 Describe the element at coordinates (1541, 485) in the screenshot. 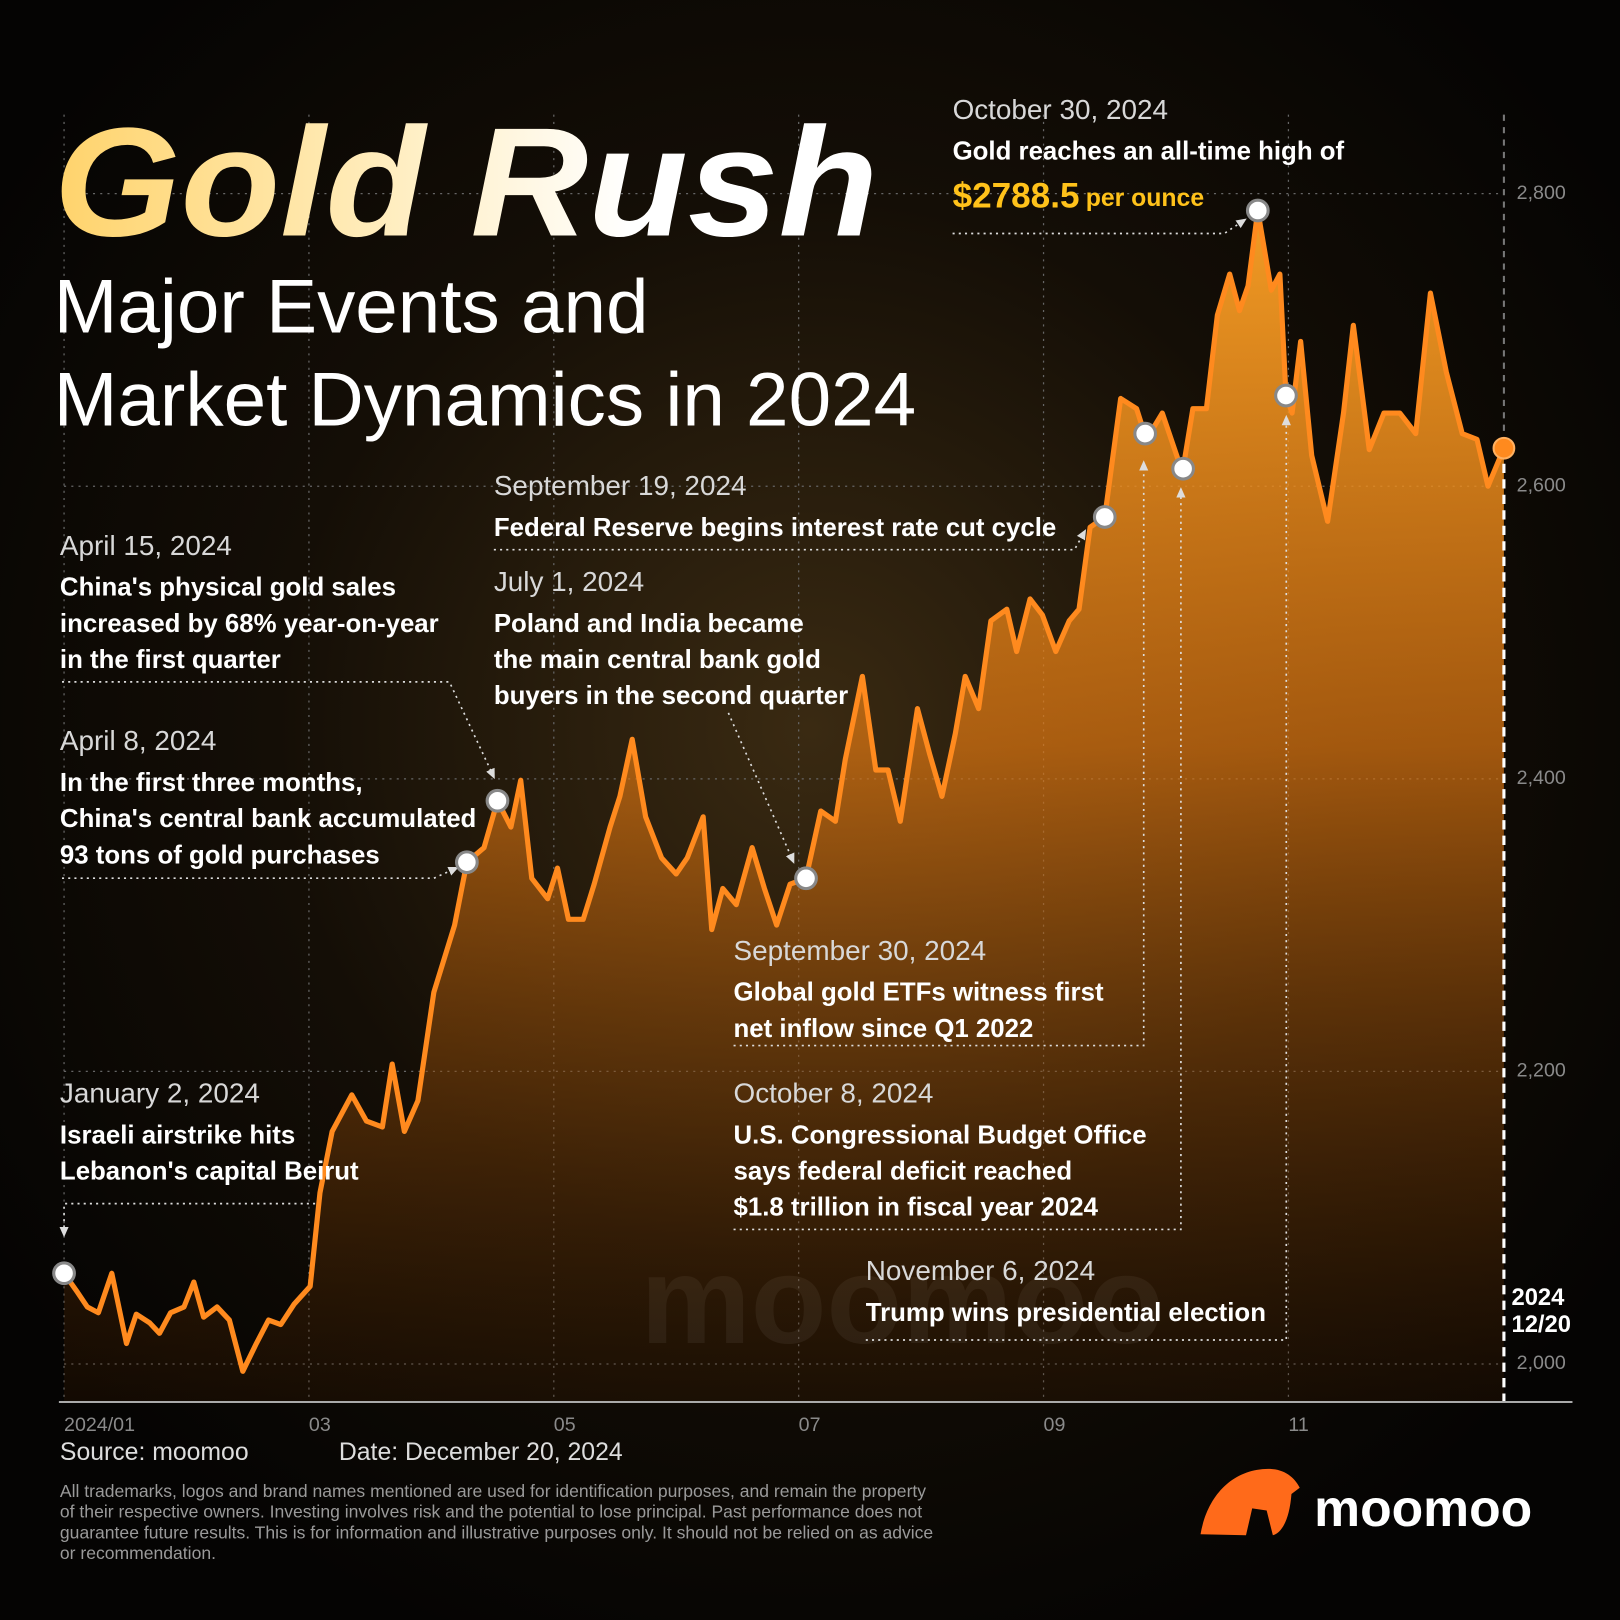

I see `y-tick-label: 2,600` at that location.